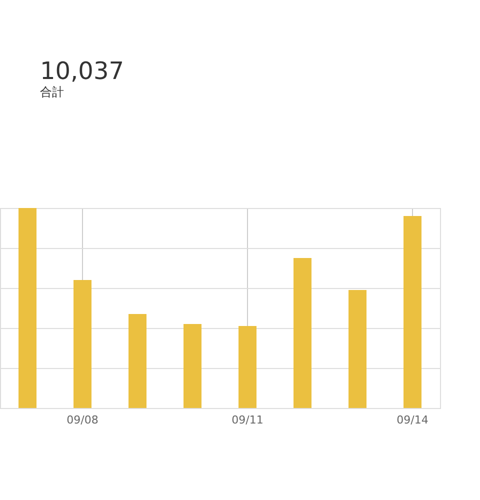  What do you see at coordinates (82, 420) in the screenshot?
I see `x-tick-label: 09/08` at bounding box center [82, 420].